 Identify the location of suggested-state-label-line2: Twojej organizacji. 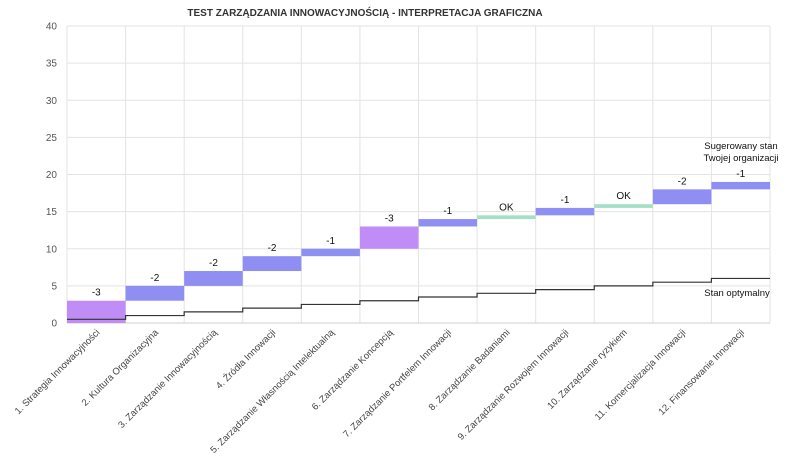
(741, 158).